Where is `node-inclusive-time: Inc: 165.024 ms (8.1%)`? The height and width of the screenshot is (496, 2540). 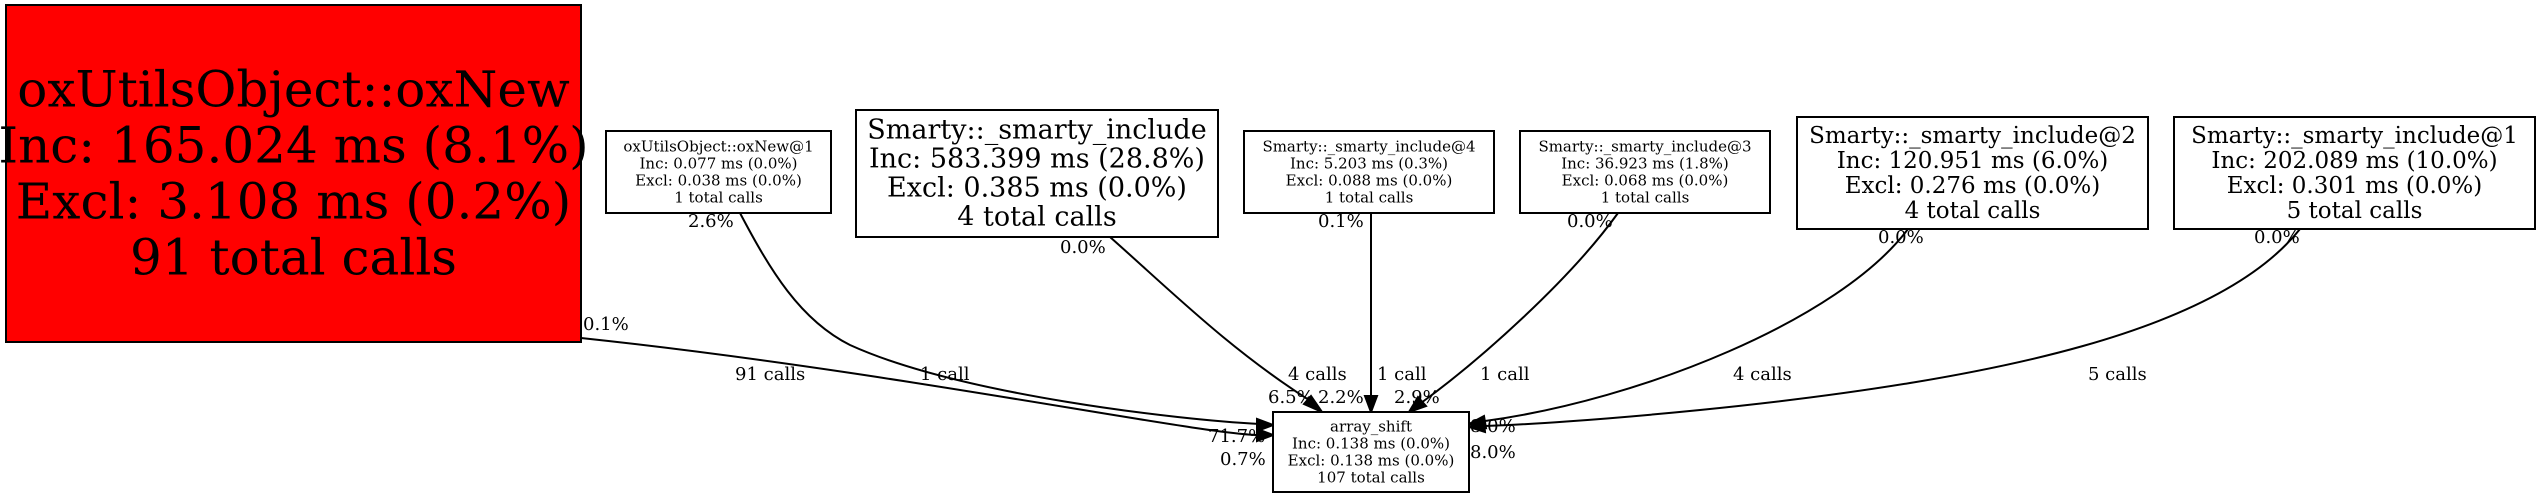
node-inclusive-time: Inc: 165.024 ms (8.1%) is located at coordinates (294, 145).